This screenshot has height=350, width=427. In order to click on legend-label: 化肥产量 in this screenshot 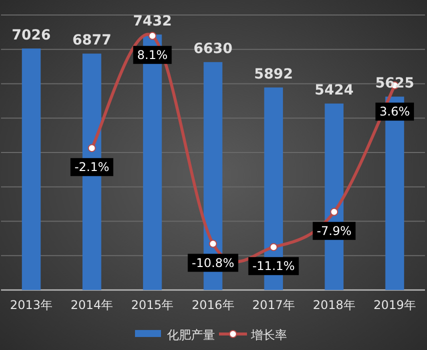, I will do `click(191, 335)`.